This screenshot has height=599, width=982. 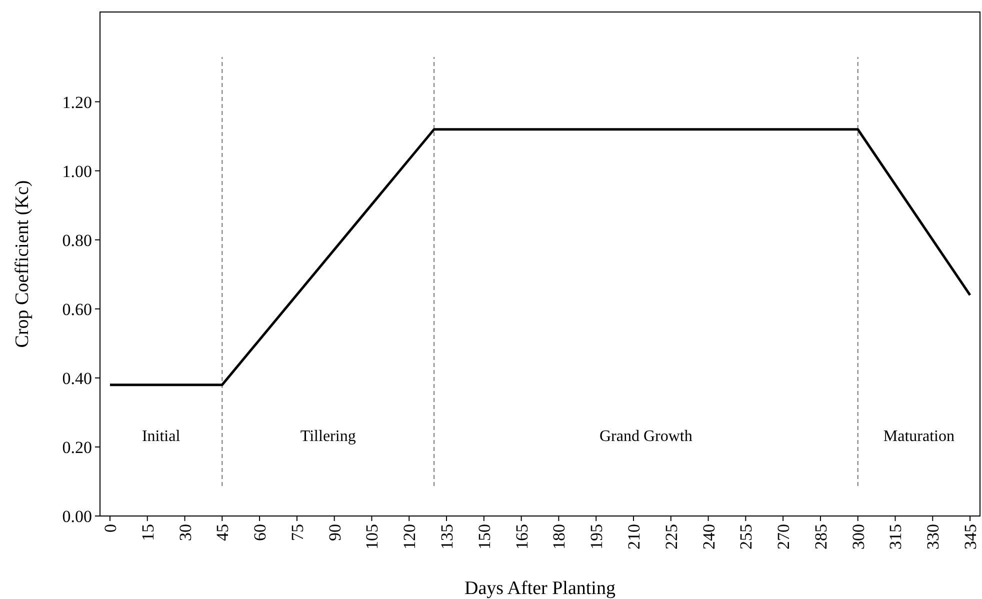 What do you see at coordinates (148, 532) in the screenshot?
I see `x-tick-label: 15` at bounding box center [148, 532].